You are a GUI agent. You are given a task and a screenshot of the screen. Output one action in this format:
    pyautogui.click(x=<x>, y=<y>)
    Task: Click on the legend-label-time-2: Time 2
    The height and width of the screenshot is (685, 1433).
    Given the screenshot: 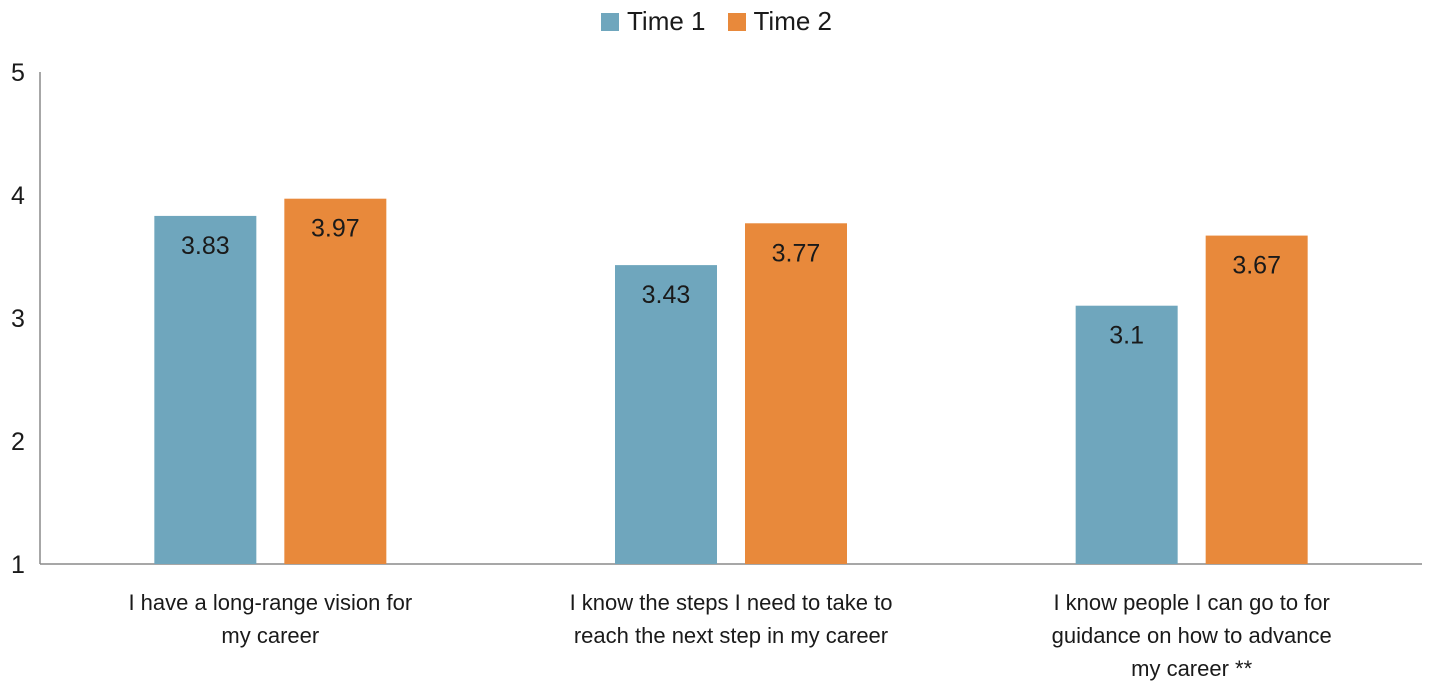 What is the action you would take?
    pyautogui.click(x=793, y=21)
    